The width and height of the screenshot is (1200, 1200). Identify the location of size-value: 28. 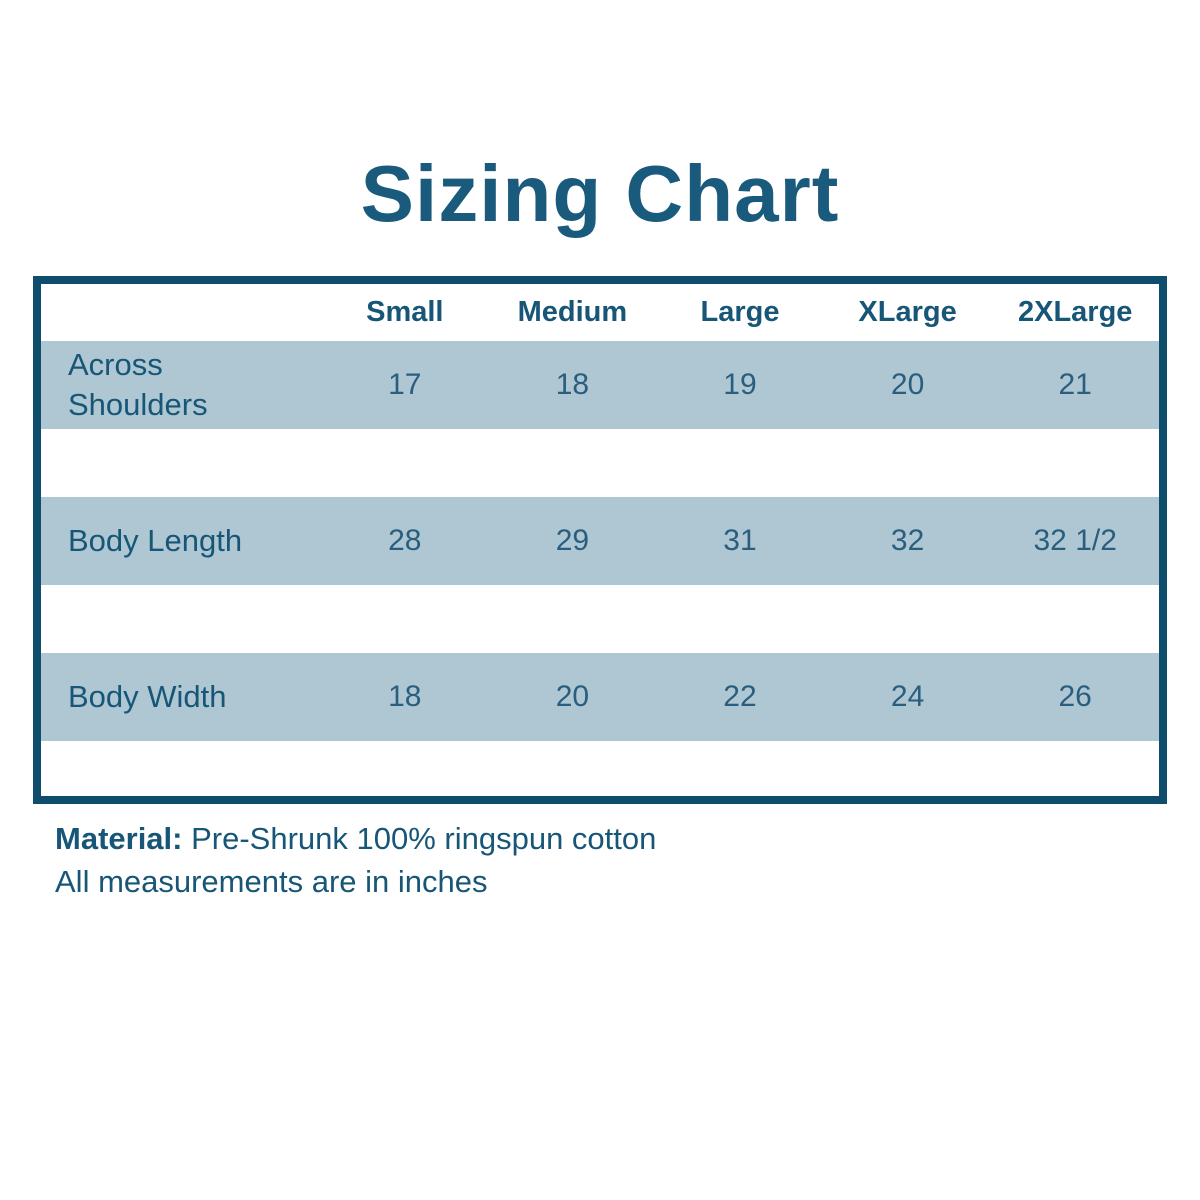
(405, 540).